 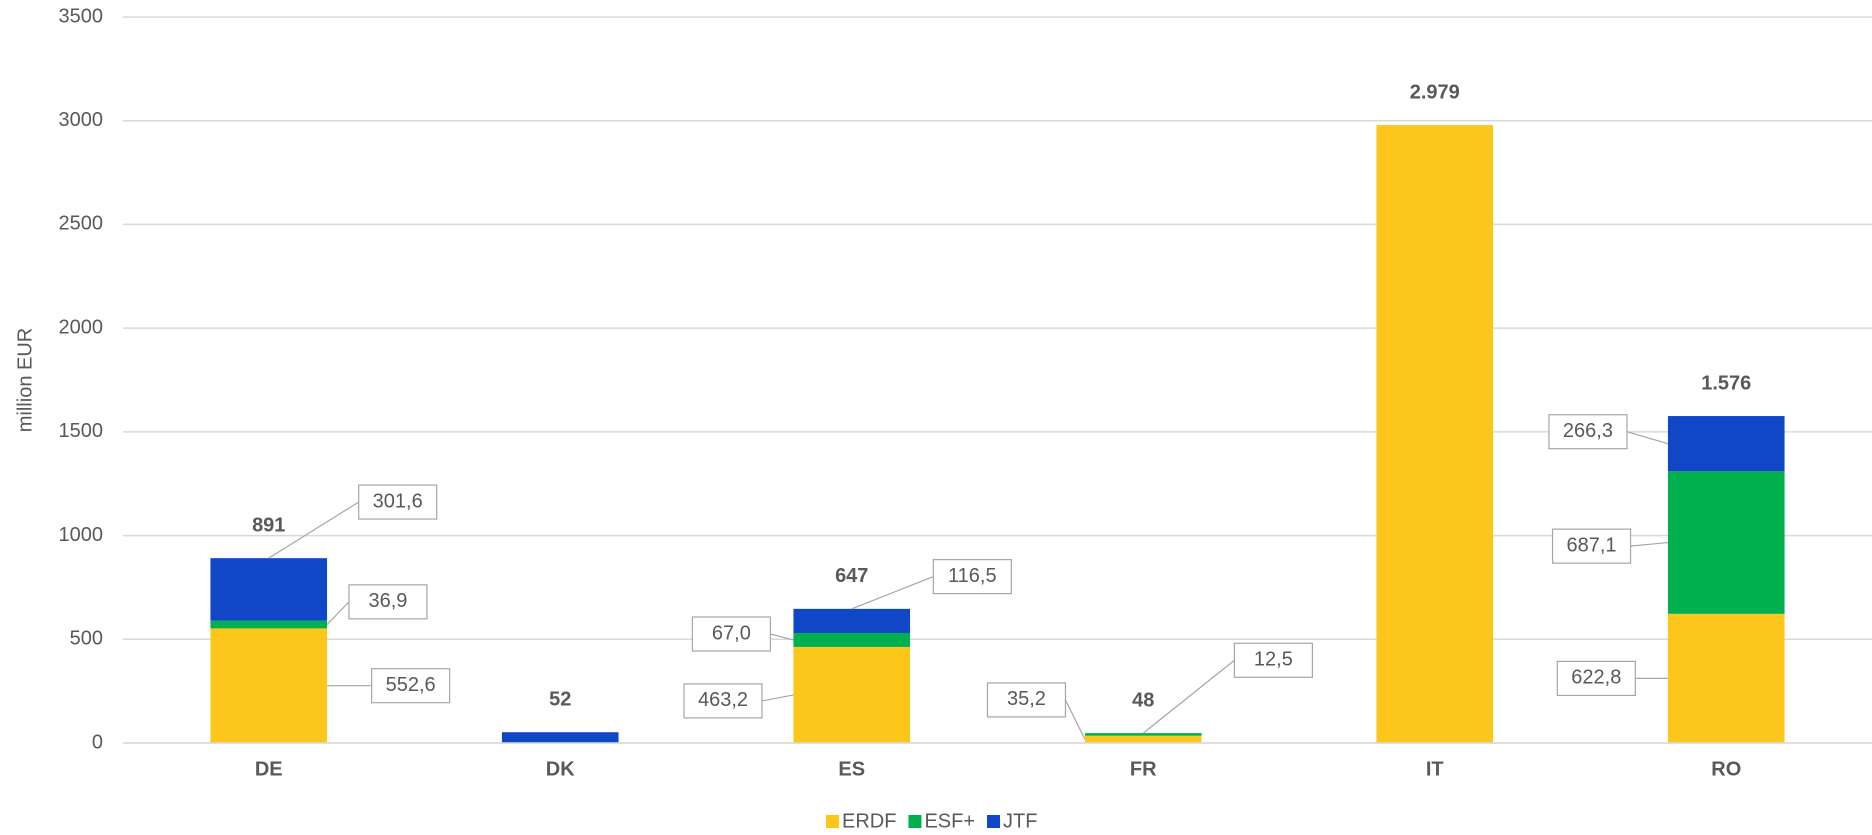 I want to click on x-tick-label: IT, so click(x=1435, y=769).